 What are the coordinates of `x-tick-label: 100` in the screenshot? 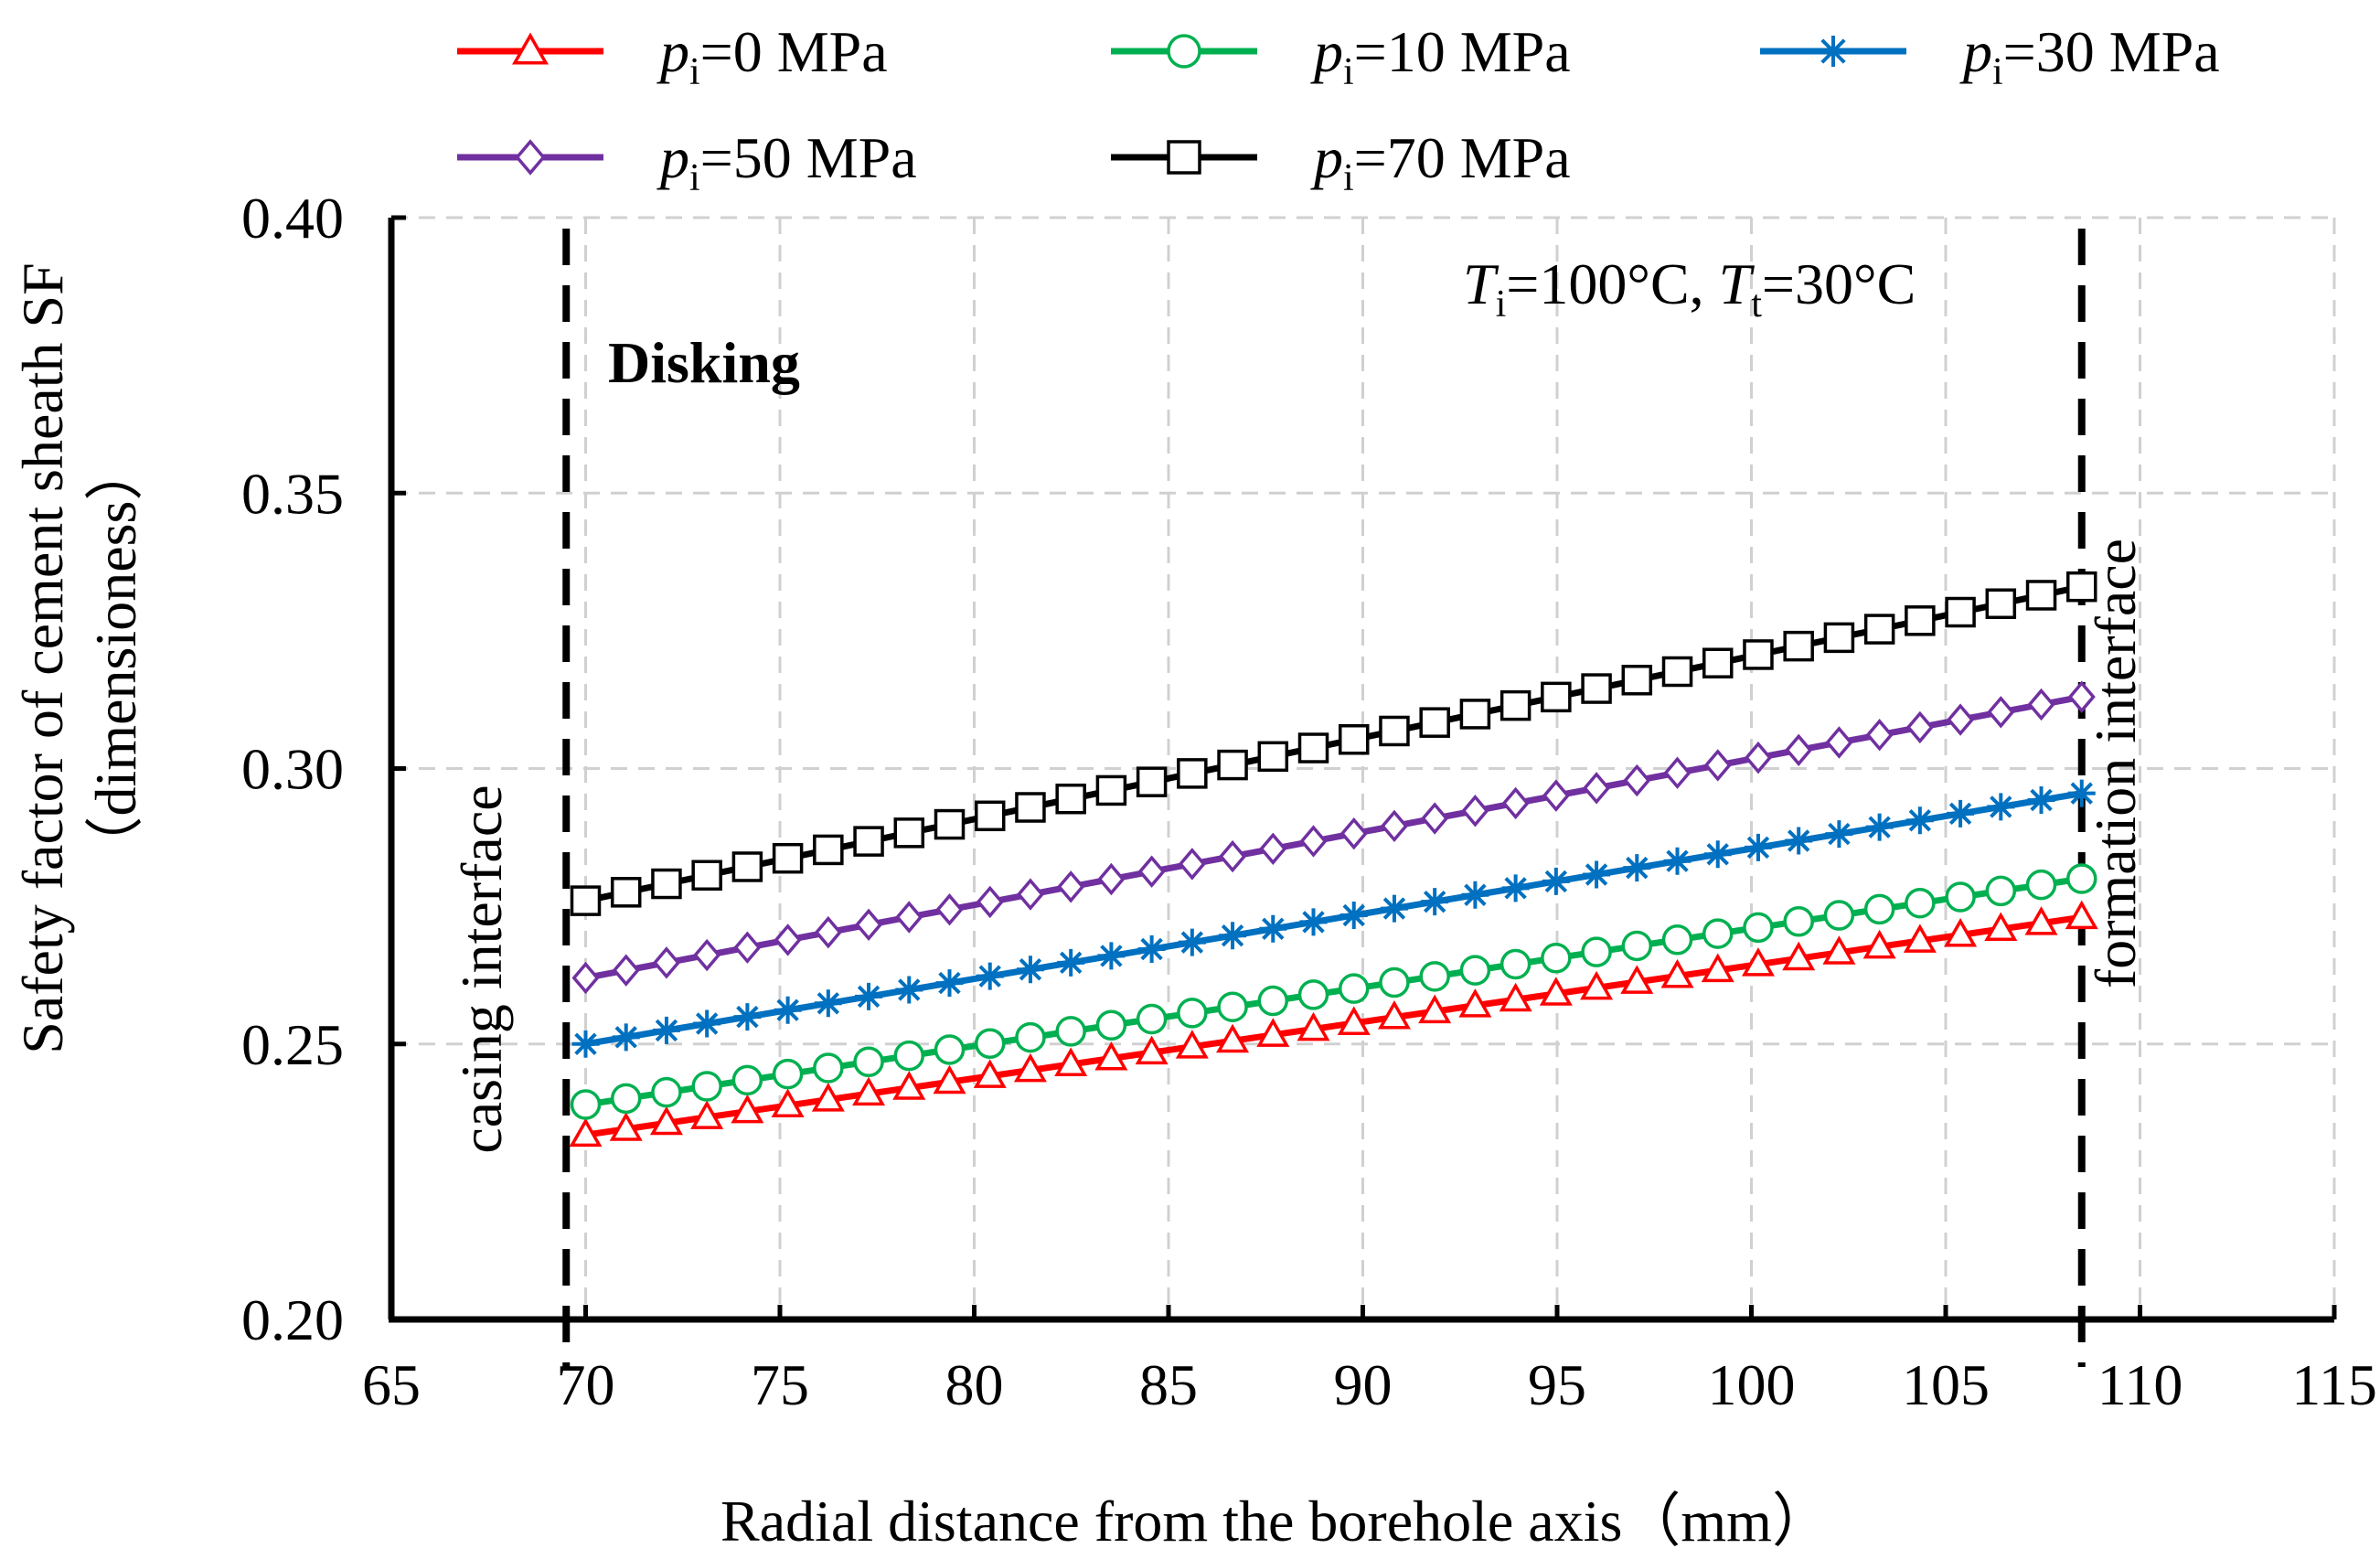 It's located at (1752, 1384).